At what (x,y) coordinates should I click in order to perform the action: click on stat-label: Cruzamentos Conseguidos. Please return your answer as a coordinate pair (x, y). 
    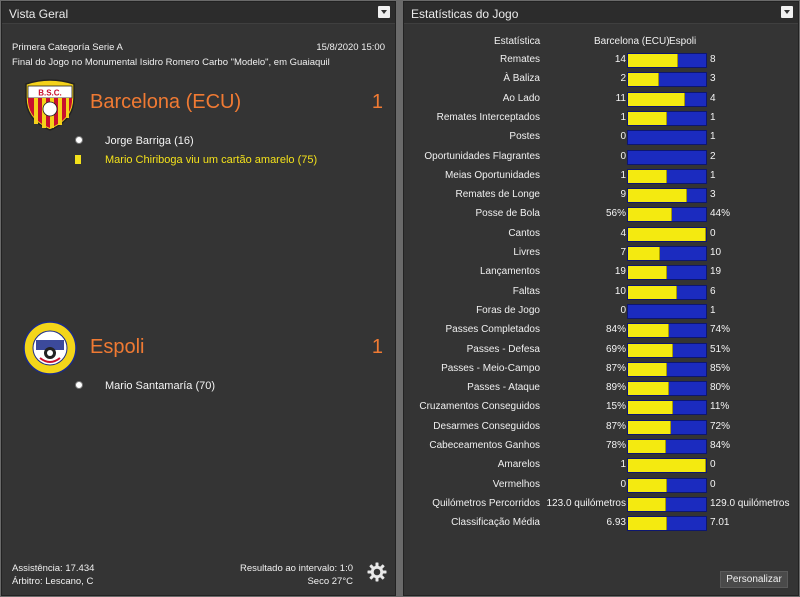
    Looking at the image, I should click on (479, 407).